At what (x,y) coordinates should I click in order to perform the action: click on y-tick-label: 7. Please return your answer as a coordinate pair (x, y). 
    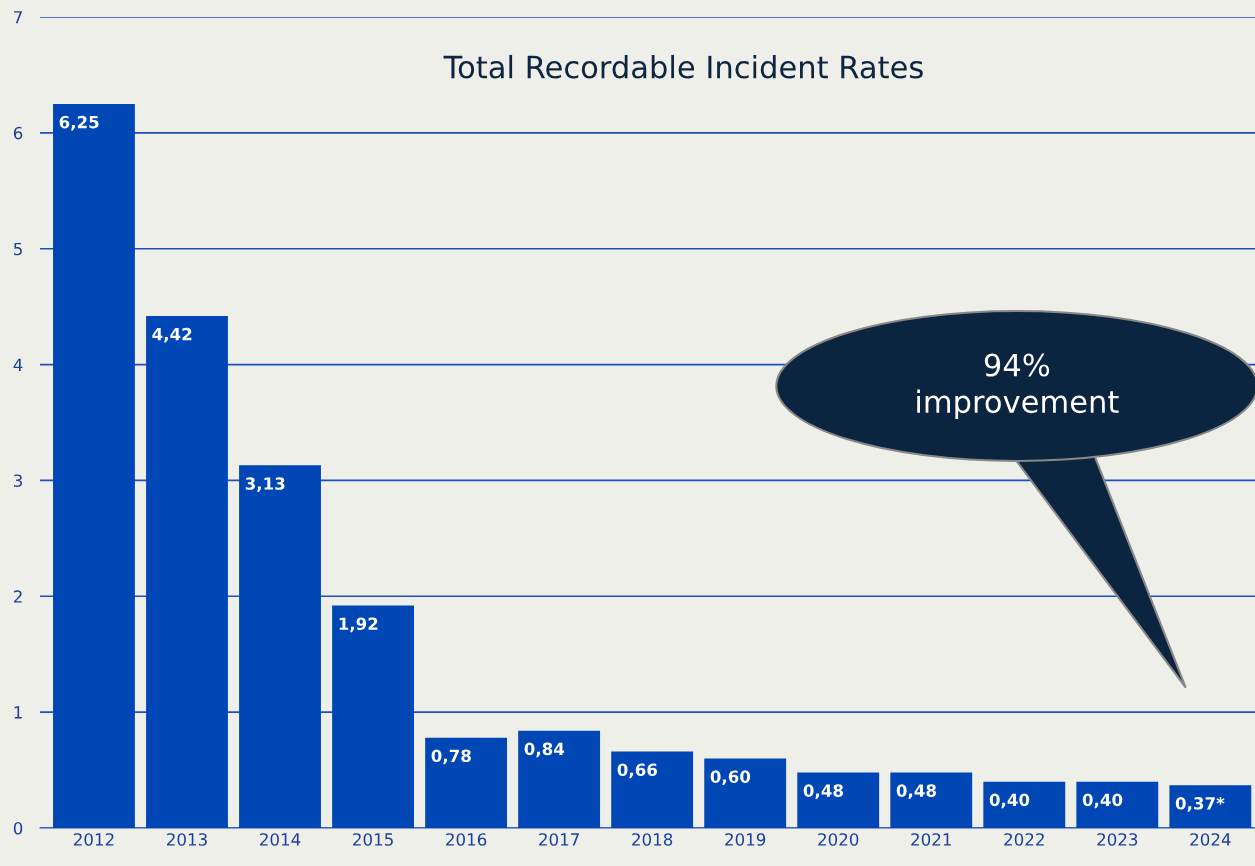
    Looking at the image, I should click on (18, 17).